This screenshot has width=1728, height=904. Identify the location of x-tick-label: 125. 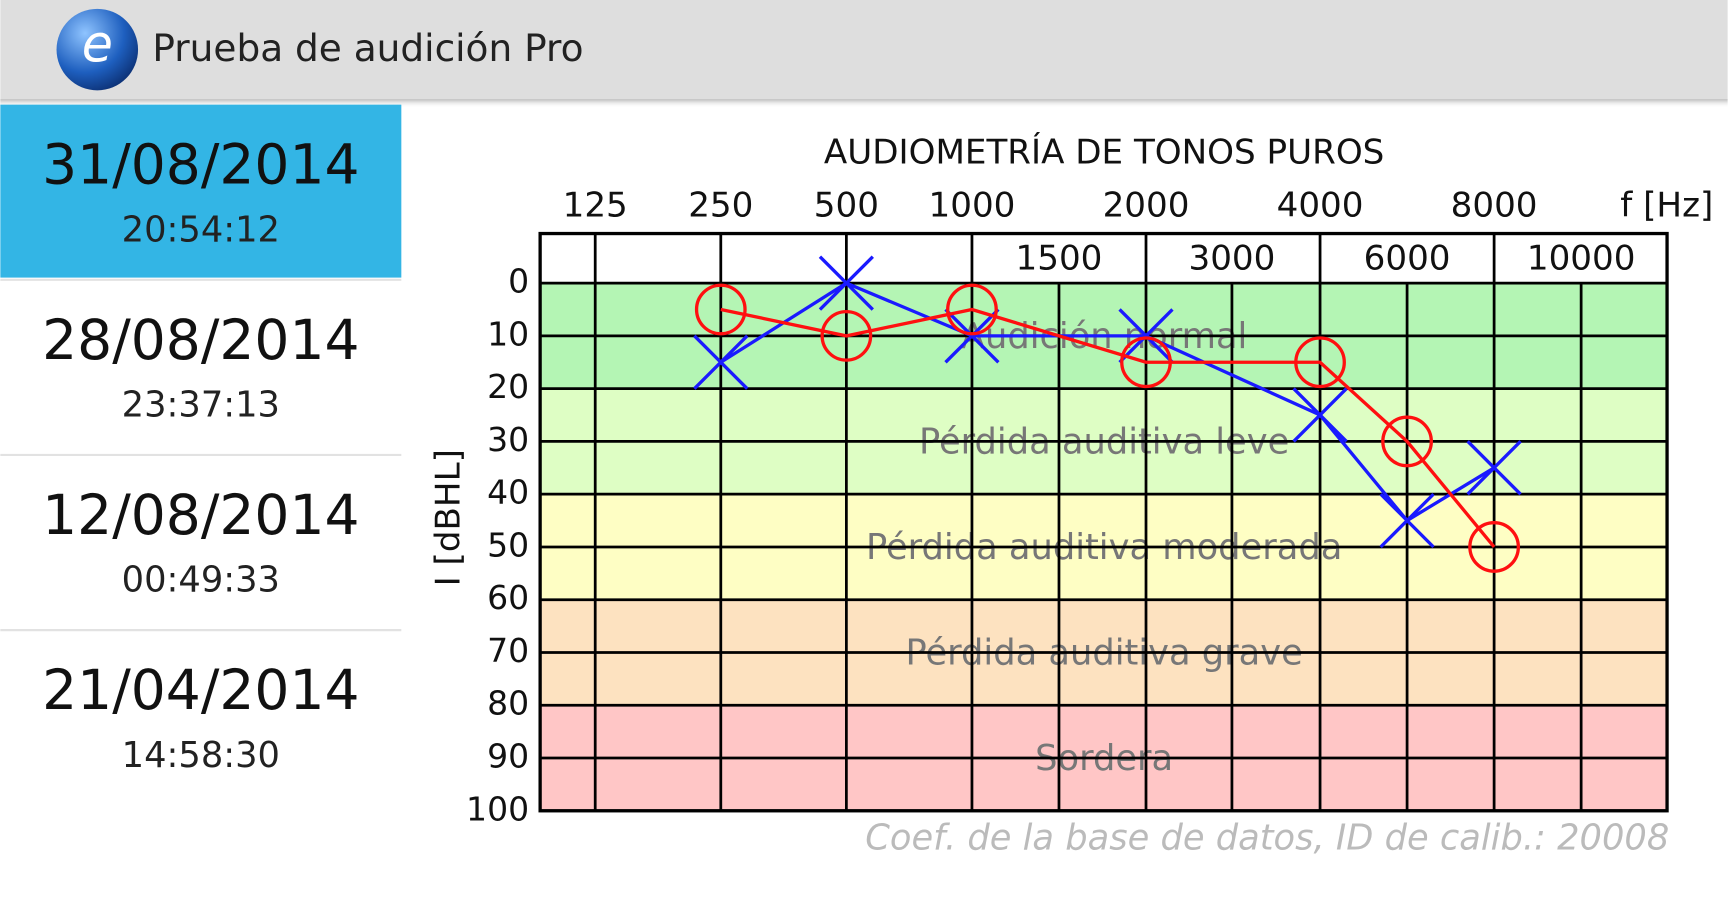
(595, 206).